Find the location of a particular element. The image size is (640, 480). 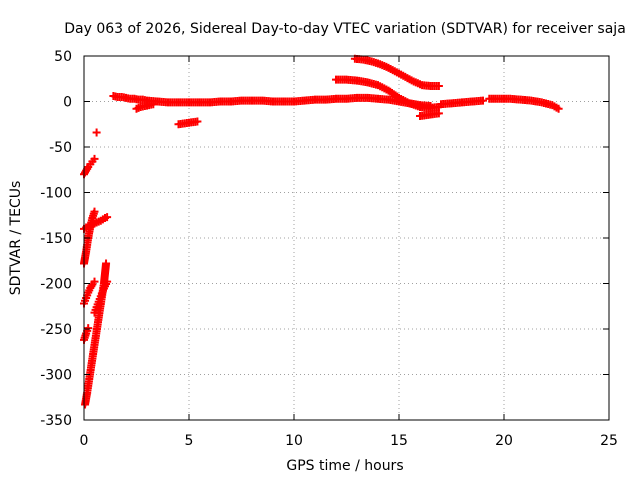

y-tick-label: -300 is located at coordinates (56, 376).